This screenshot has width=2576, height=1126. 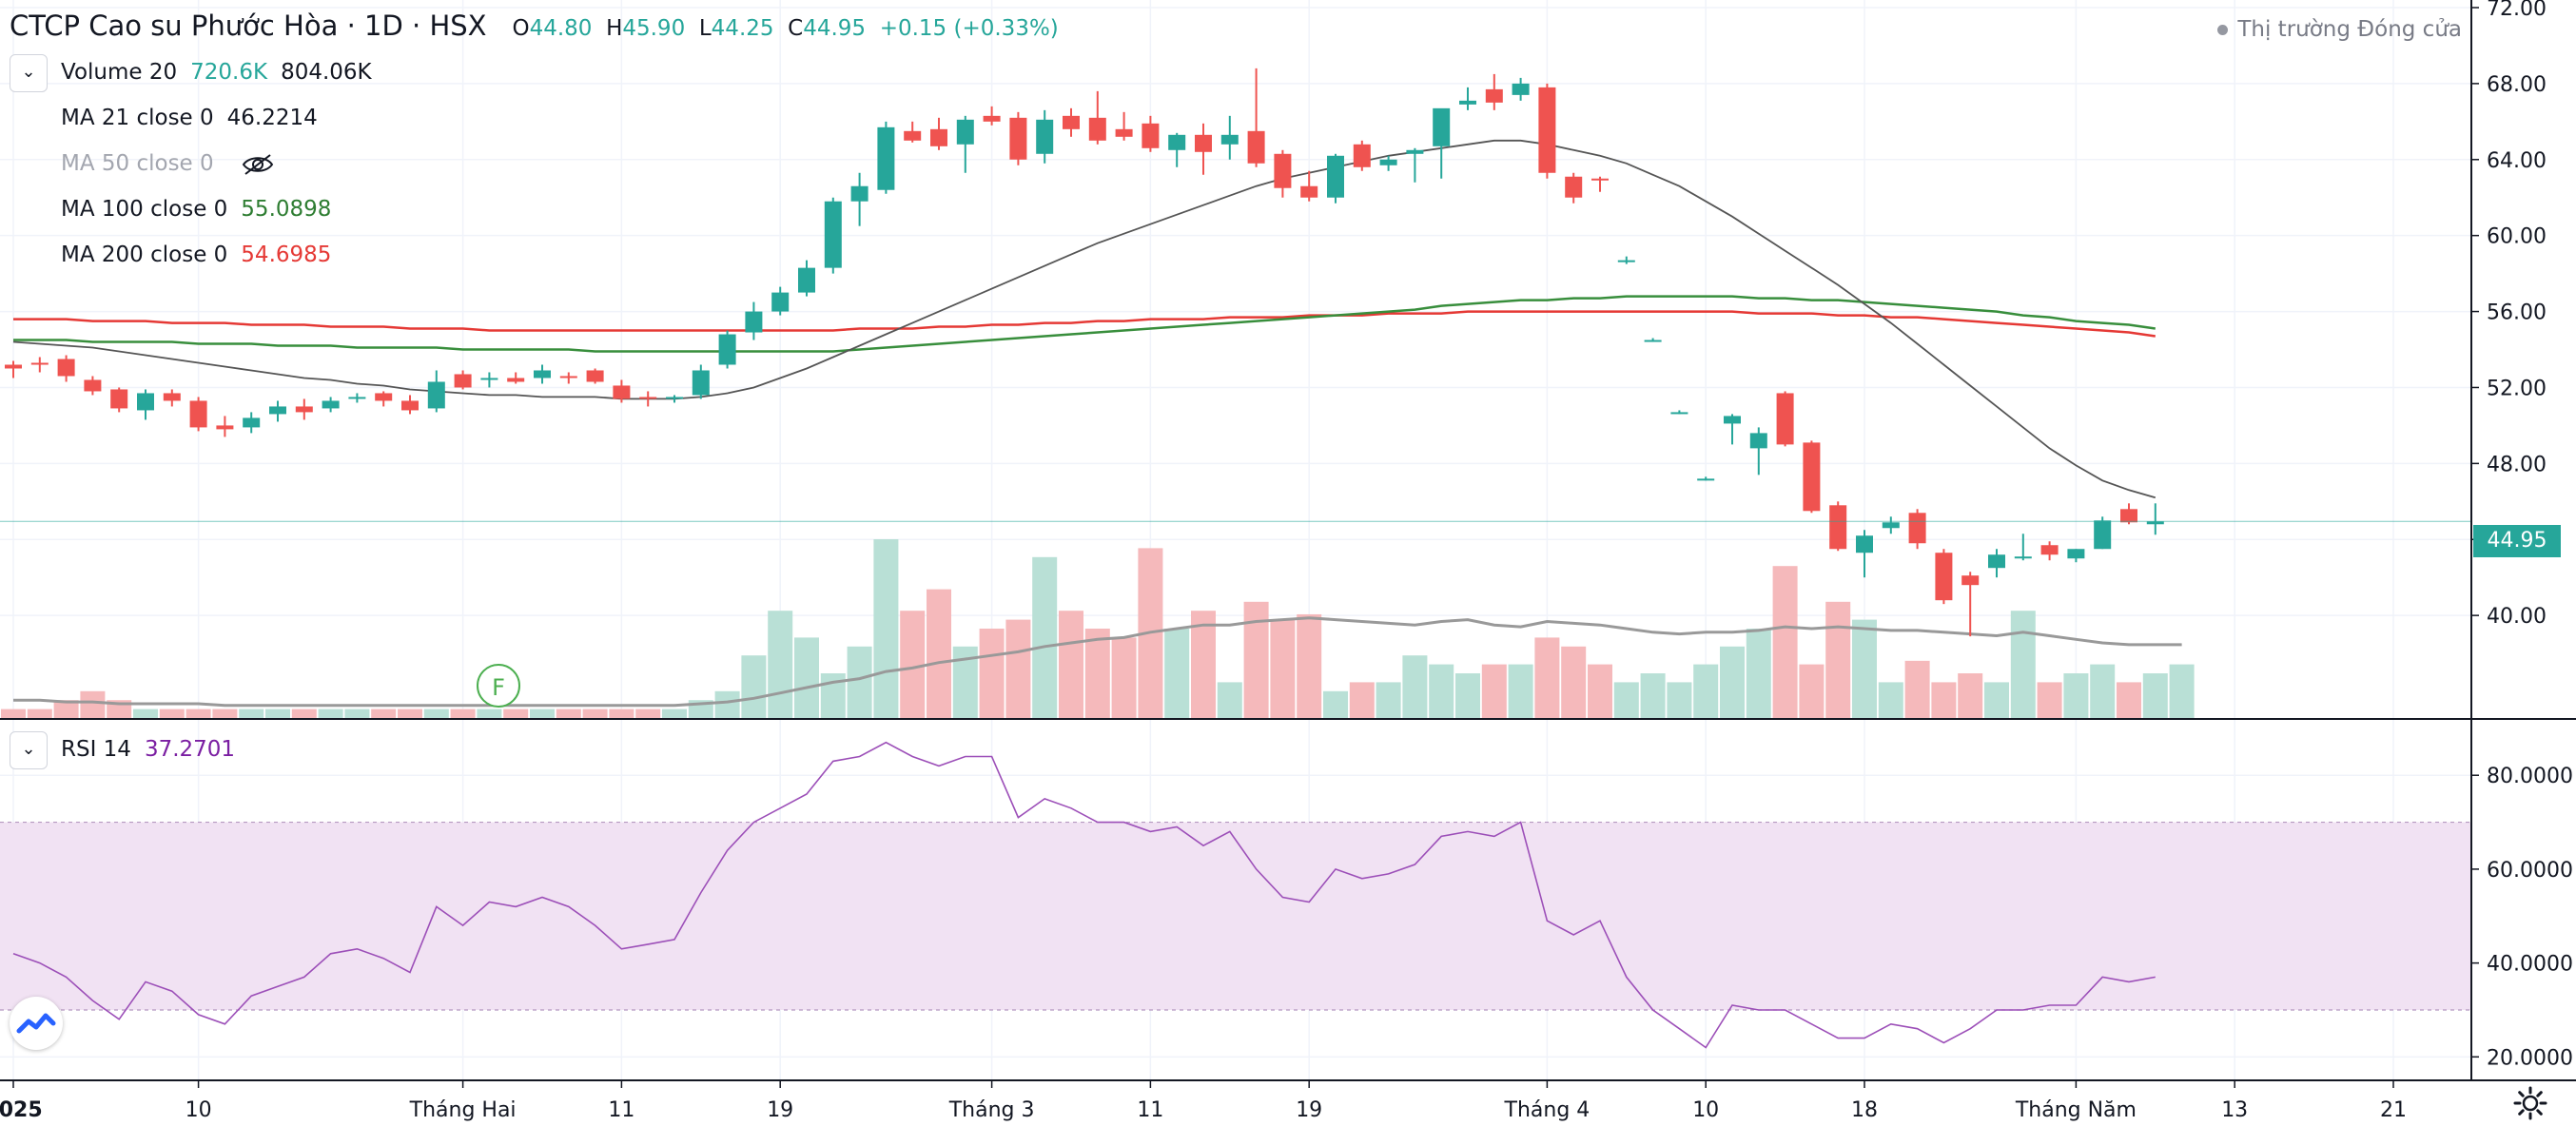 What do you see at coordinates (2522, 917) in the screenshot?
I see `rsi-axis: 20.0000 40.0000 60.0000 80.0000` at bounding box center [2522, 917].